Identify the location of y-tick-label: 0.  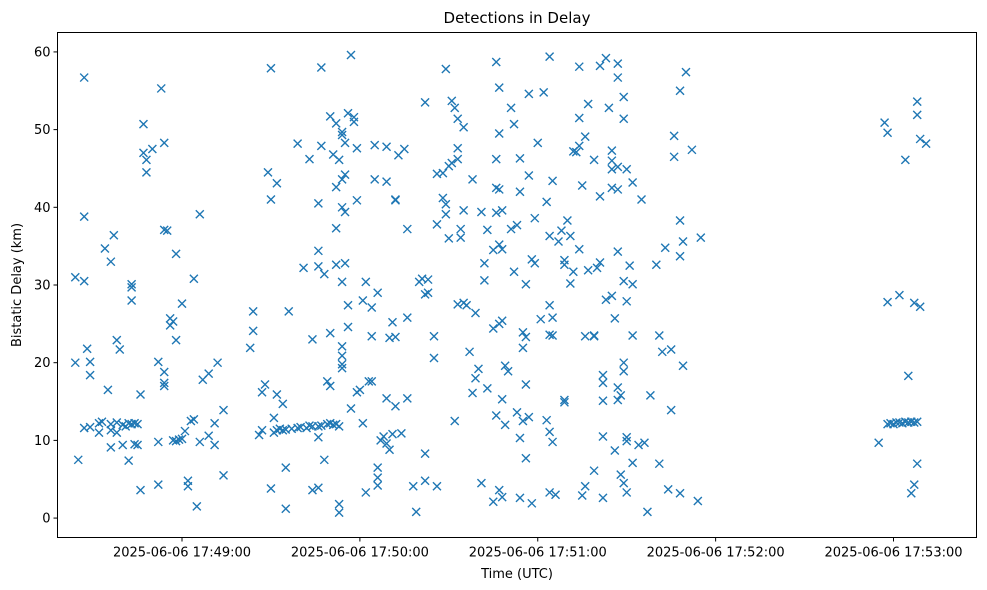
(46, 519).